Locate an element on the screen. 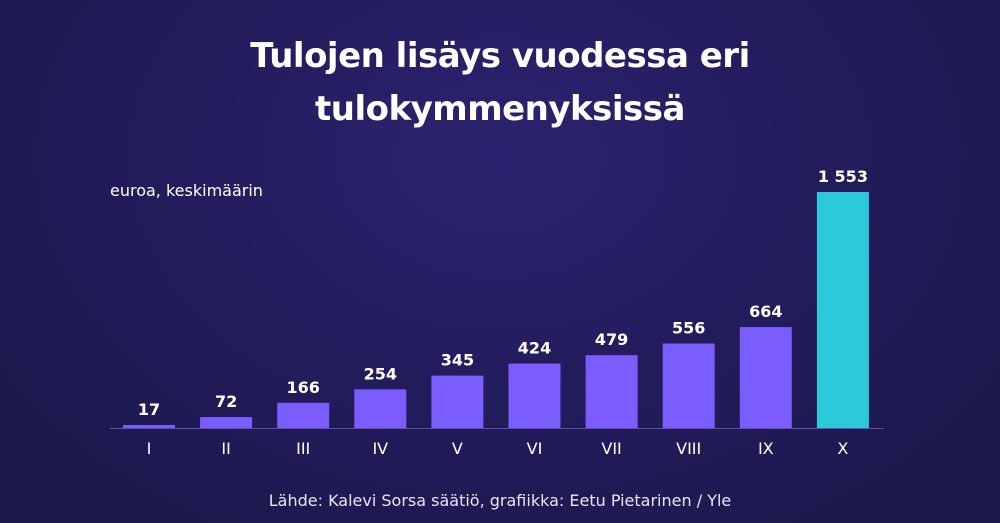  bar-VI is located at coordinates (534, 395).